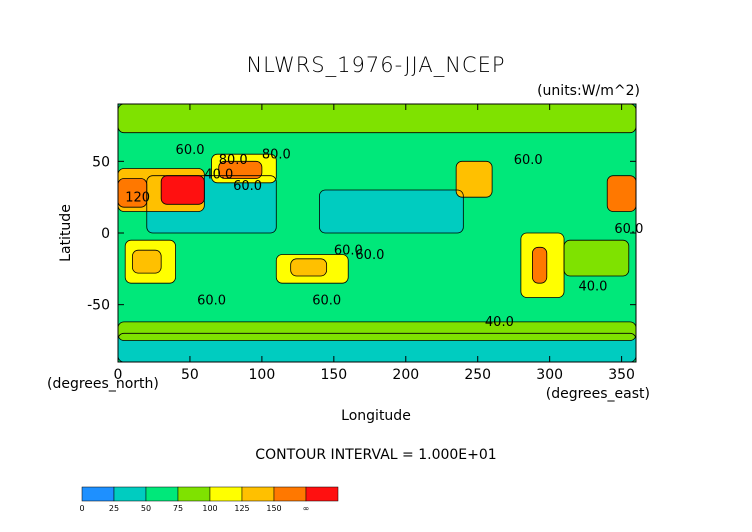  What do you see at coordinates (209, 508) in the screenshot?
I see `colorbar-tick-label: 100` at bounding box center [209, 508].